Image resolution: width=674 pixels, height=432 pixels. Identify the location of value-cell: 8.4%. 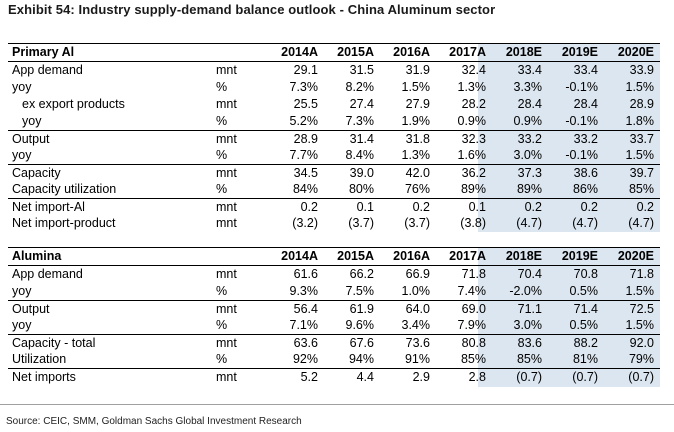
(360, 155).